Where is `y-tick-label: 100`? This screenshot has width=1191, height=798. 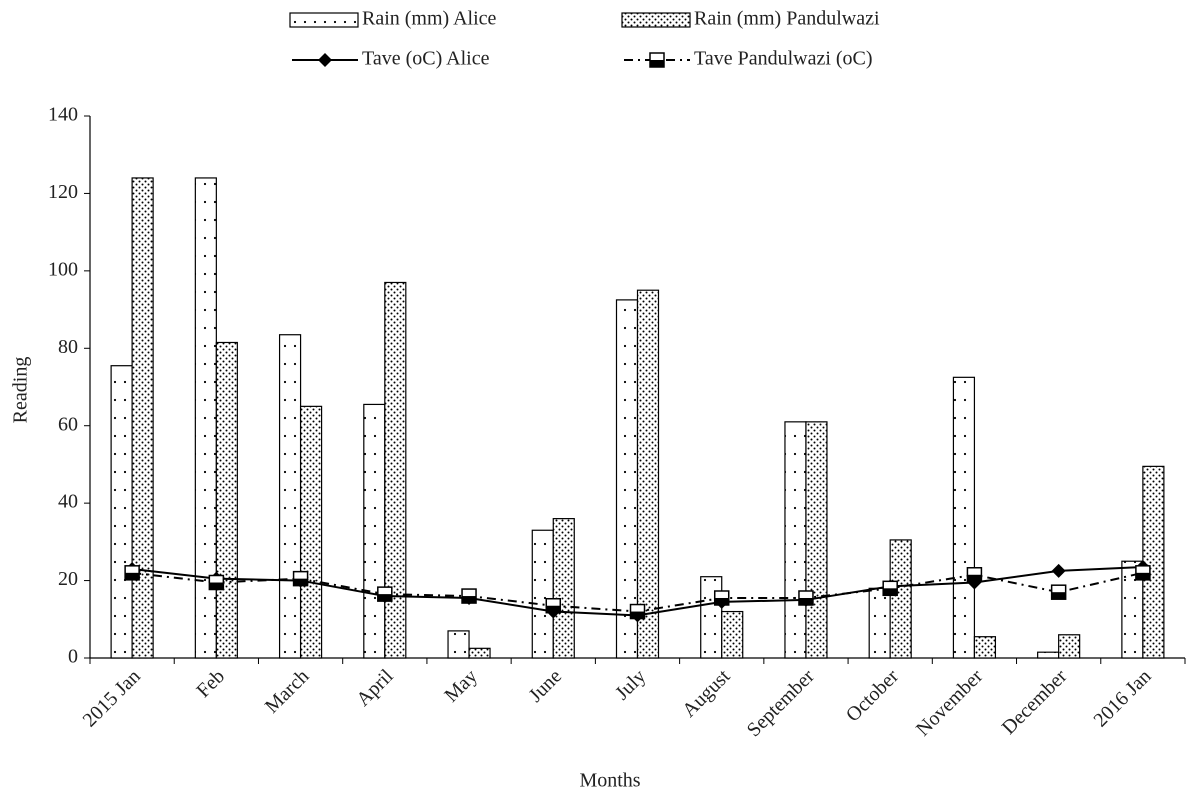 y-tick-label: 100 is located at coordinates (63, 269).